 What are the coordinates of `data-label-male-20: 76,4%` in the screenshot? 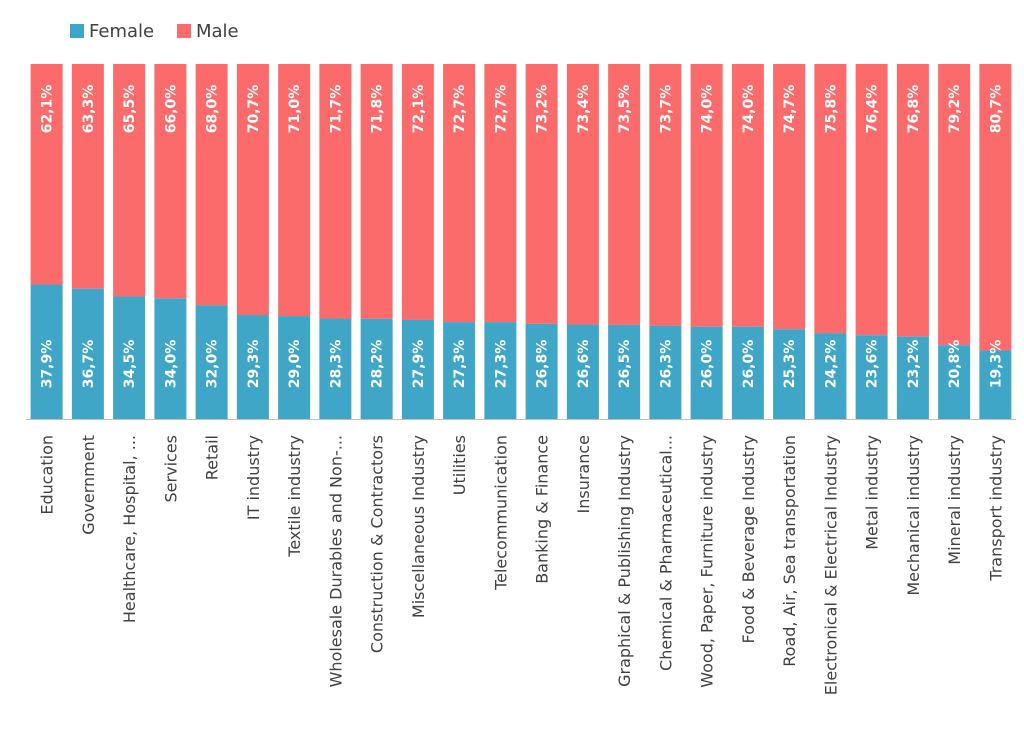 It's located at (873, 109).